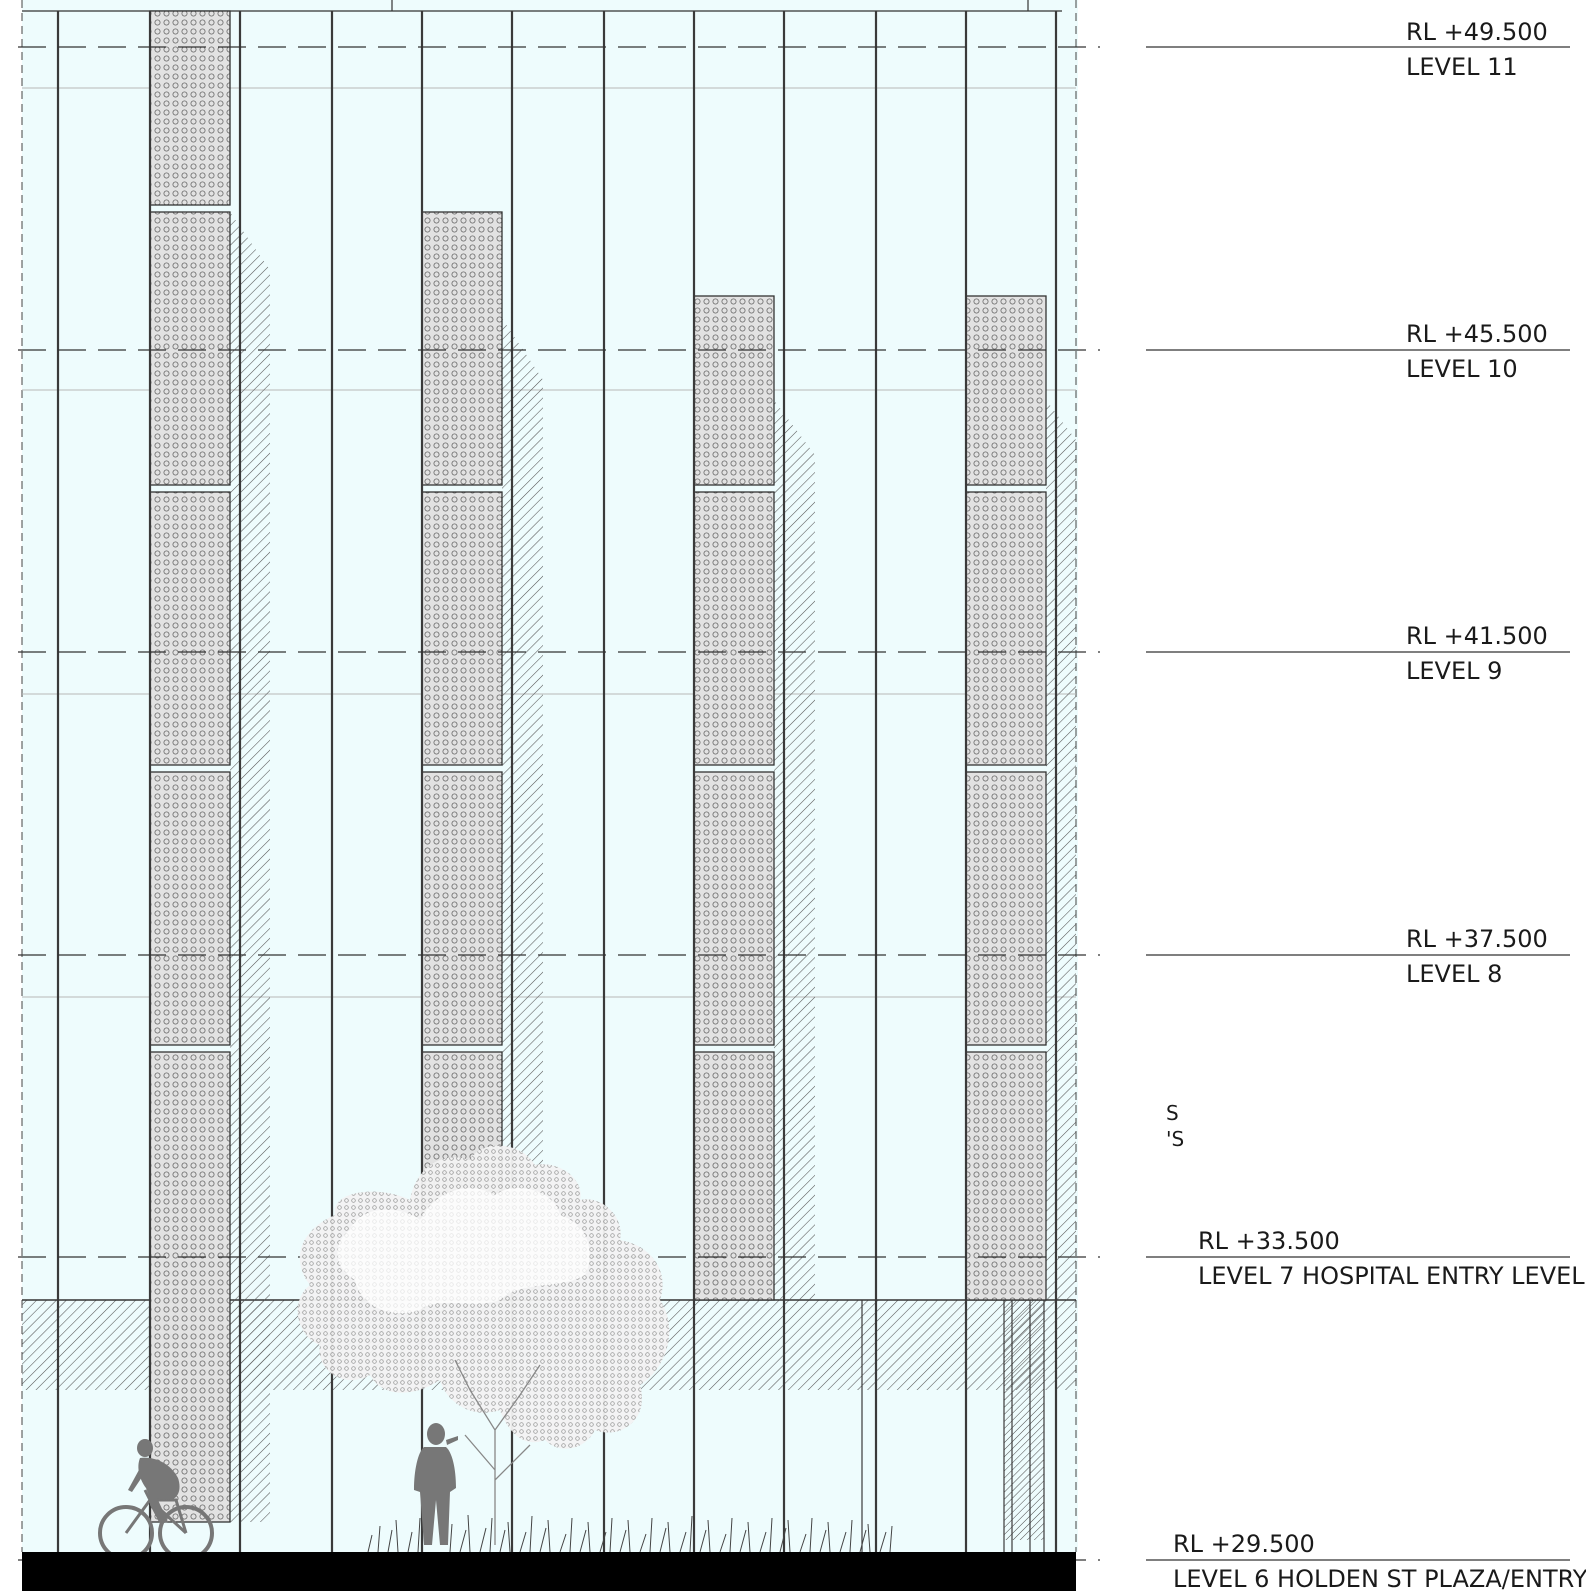 The height and width of the screenshot is (1591, 1586). Describe the element at coordinates (1477, 334) in the screenshot. I see `level-10-rl: RL +45.500` at that location.